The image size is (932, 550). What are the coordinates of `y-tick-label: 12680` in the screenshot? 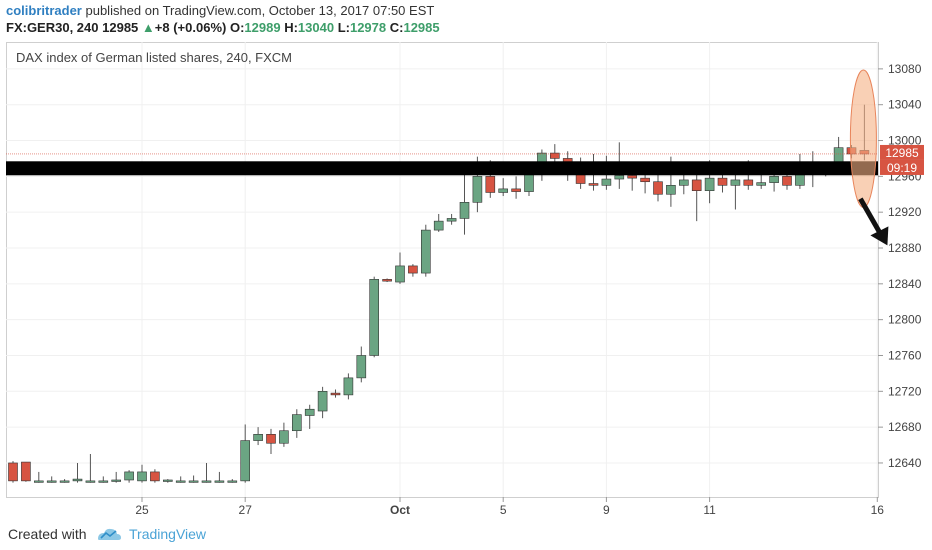 It's located at (905, 427).